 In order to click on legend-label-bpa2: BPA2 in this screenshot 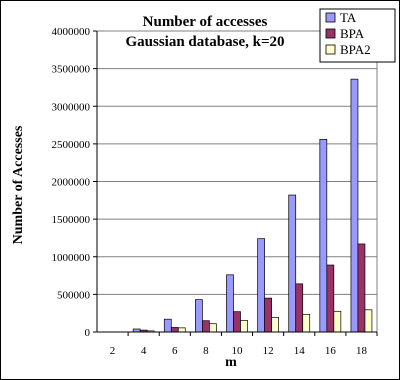, I will do `click(355, 49)`.